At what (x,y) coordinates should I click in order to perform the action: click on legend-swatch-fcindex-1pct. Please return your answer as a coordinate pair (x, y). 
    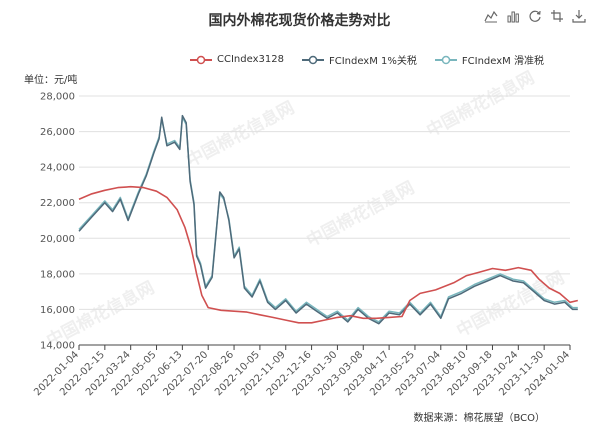
    Looking at the image, I should click on (312, 59).